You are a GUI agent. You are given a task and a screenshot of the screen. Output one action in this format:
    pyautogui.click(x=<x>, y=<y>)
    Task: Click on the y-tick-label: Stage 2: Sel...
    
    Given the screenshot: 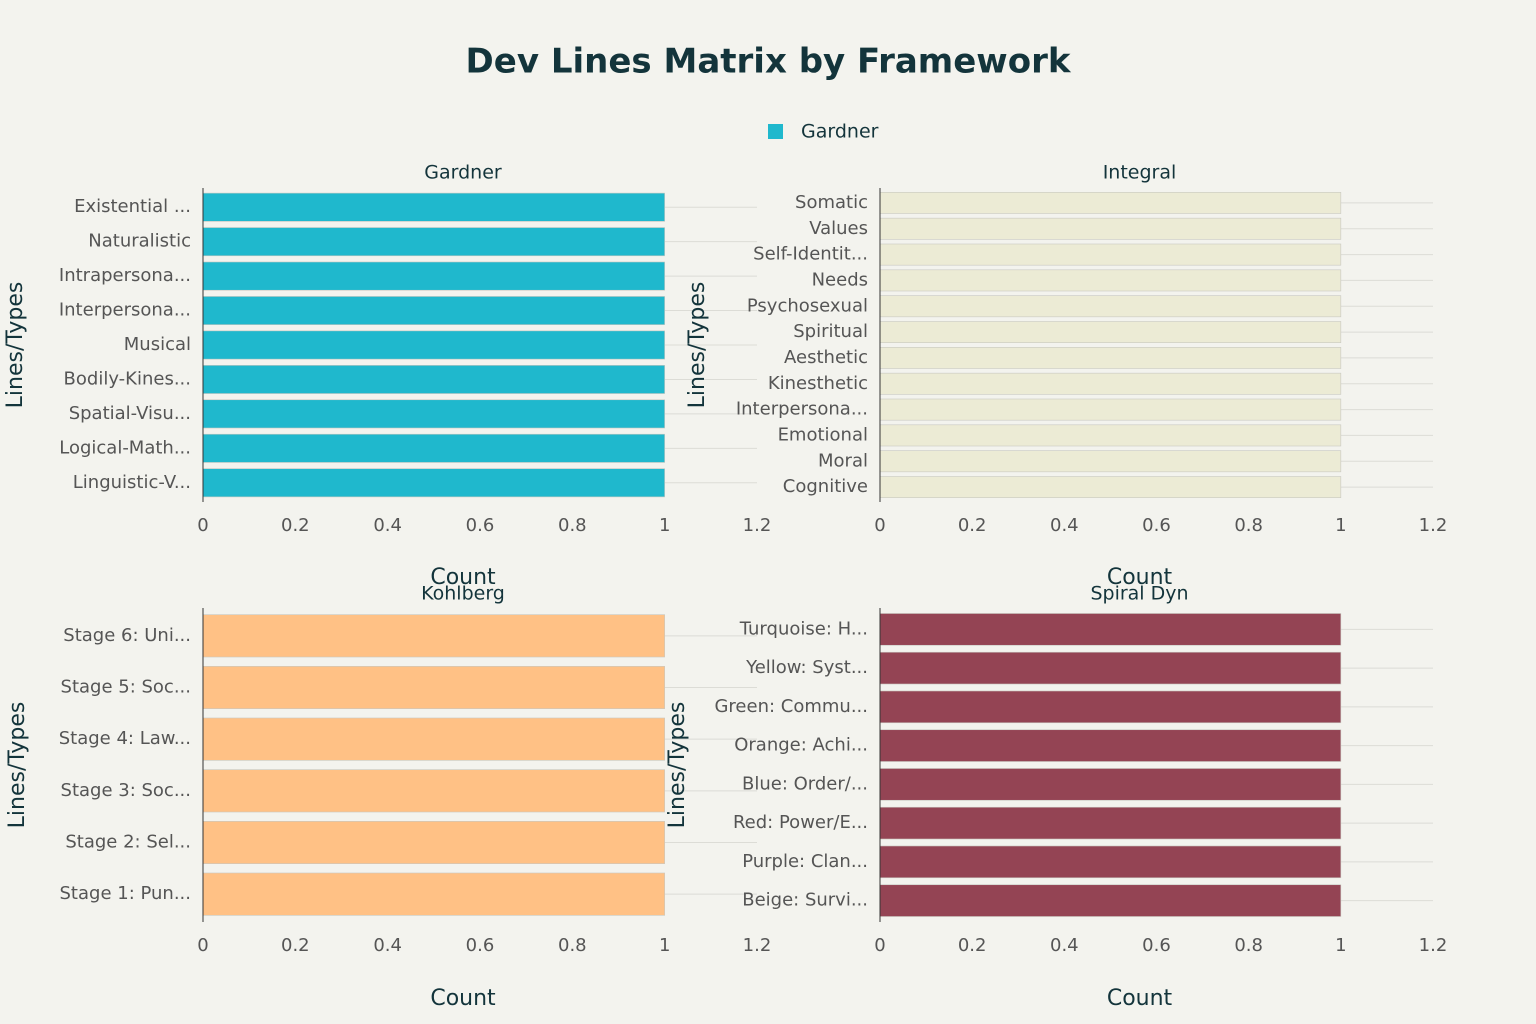 What is the action you would take?
    pyautogui.click(x=128, y=842)
    